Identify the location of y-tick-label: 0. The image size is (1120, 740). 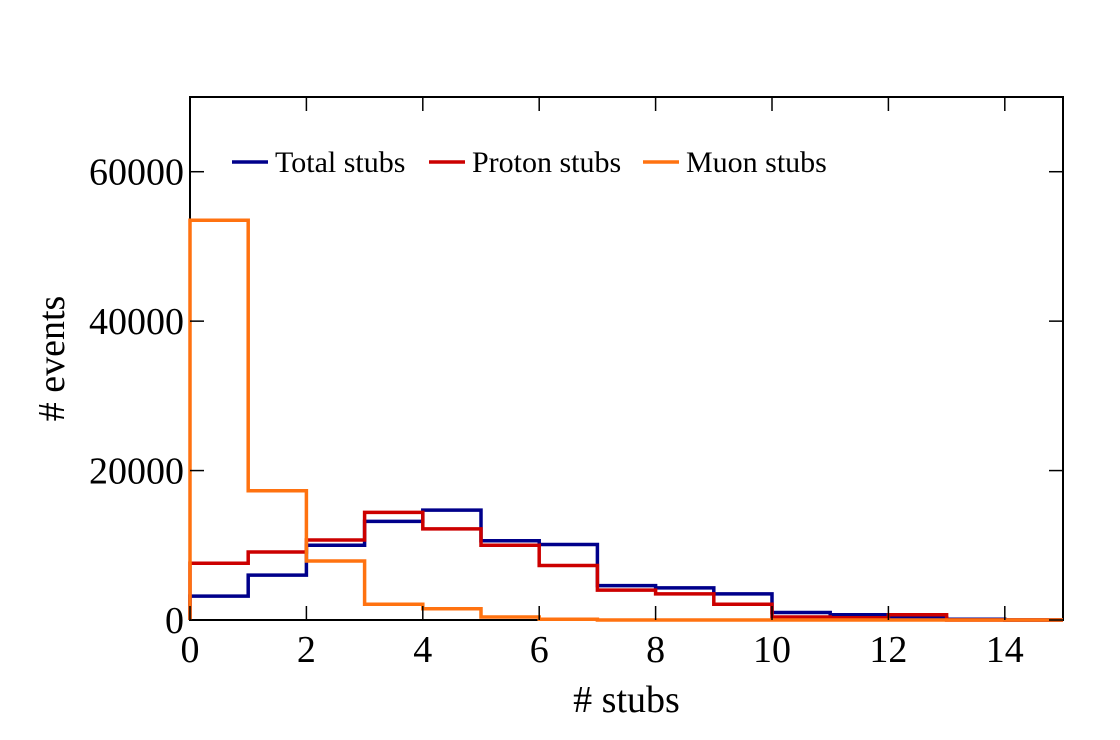
(174, 621).